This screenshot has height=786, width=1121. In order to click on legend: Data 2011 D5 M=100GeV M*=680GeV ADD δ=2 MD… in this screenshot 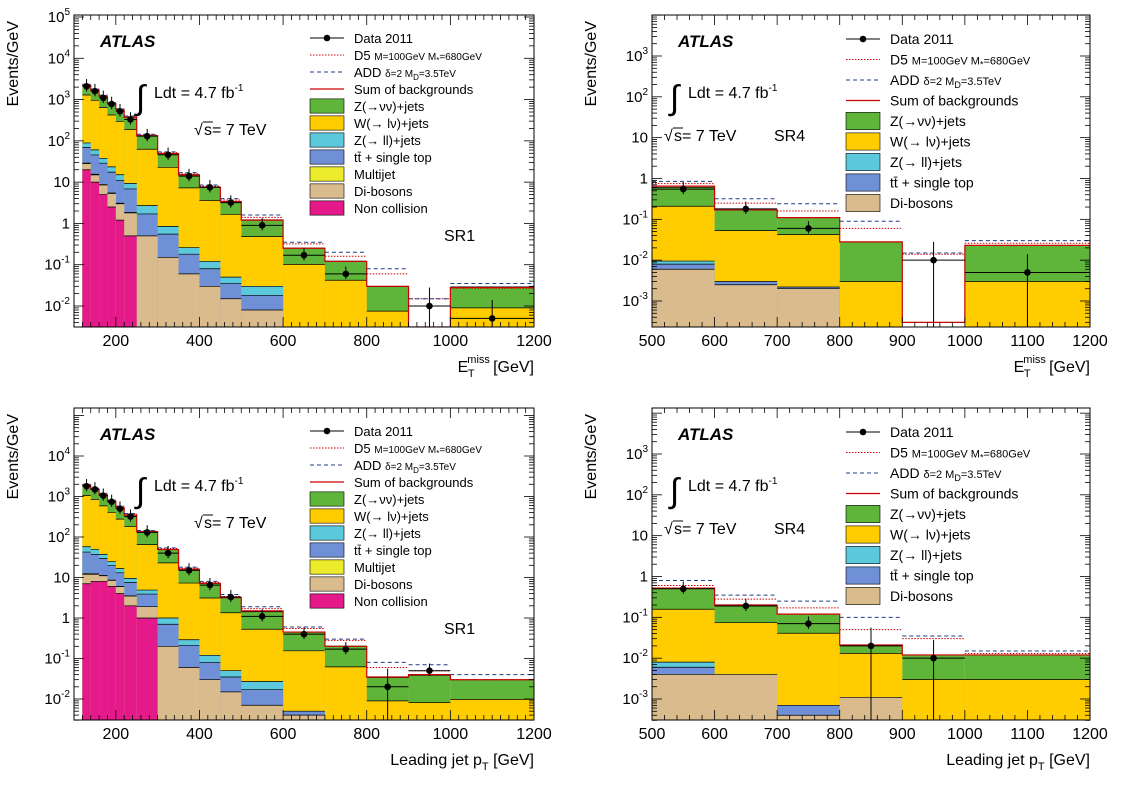, I will do `click(938, 514)`.